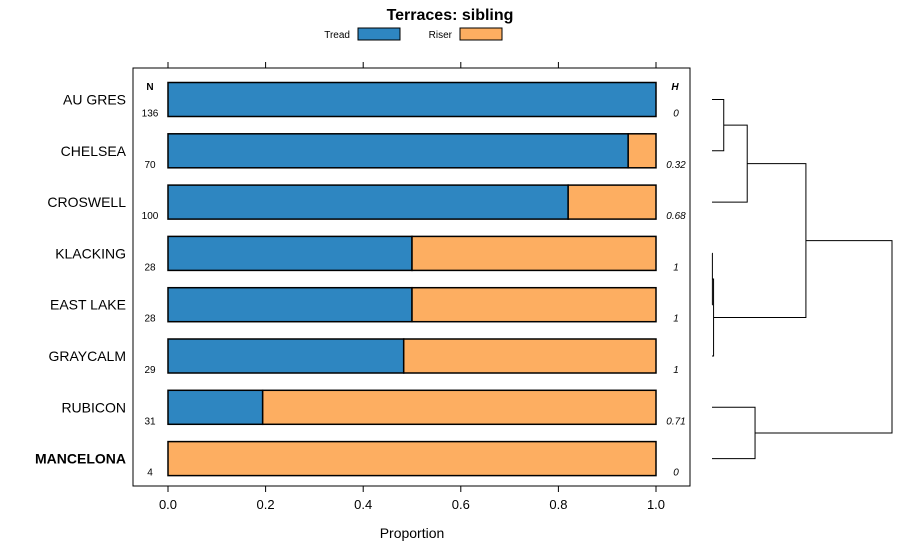 The height and width of the screenshot is (560, 900). What do you see at coordinates (675, 87) in the screenshot?
I see `h-column-header: H` at bounding box center [675, 87].